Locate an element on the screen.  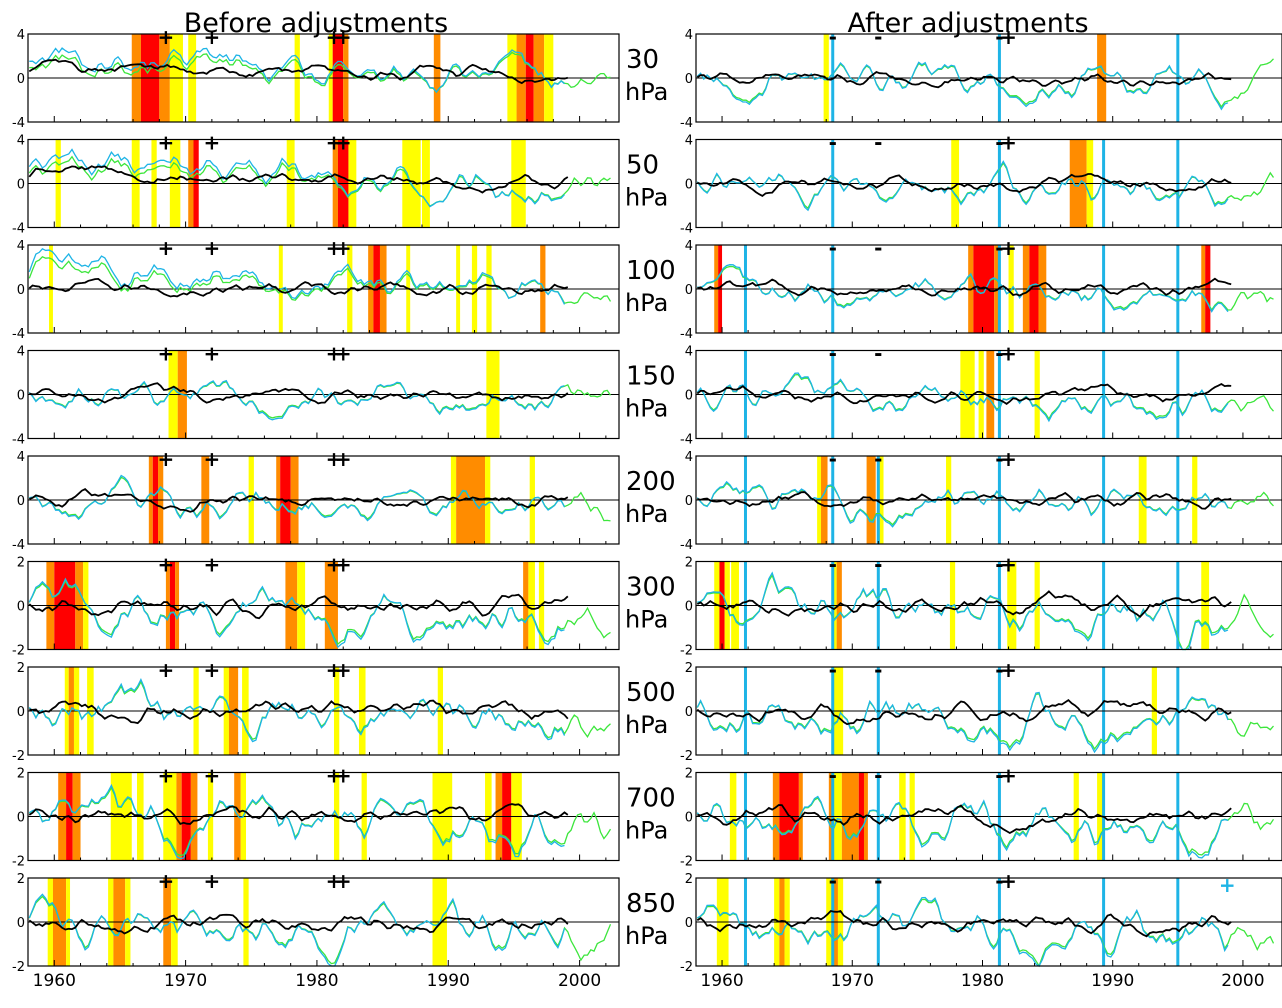
x-tick-label: 1970 is located at coordinates (185, 981).